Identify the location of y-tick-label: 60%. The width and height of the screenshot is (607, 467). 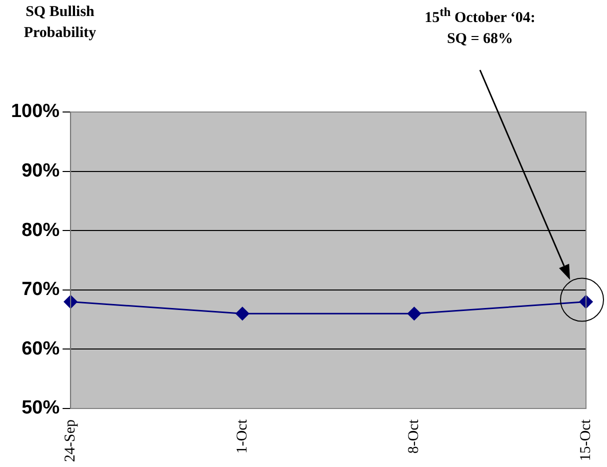
(41, 349).